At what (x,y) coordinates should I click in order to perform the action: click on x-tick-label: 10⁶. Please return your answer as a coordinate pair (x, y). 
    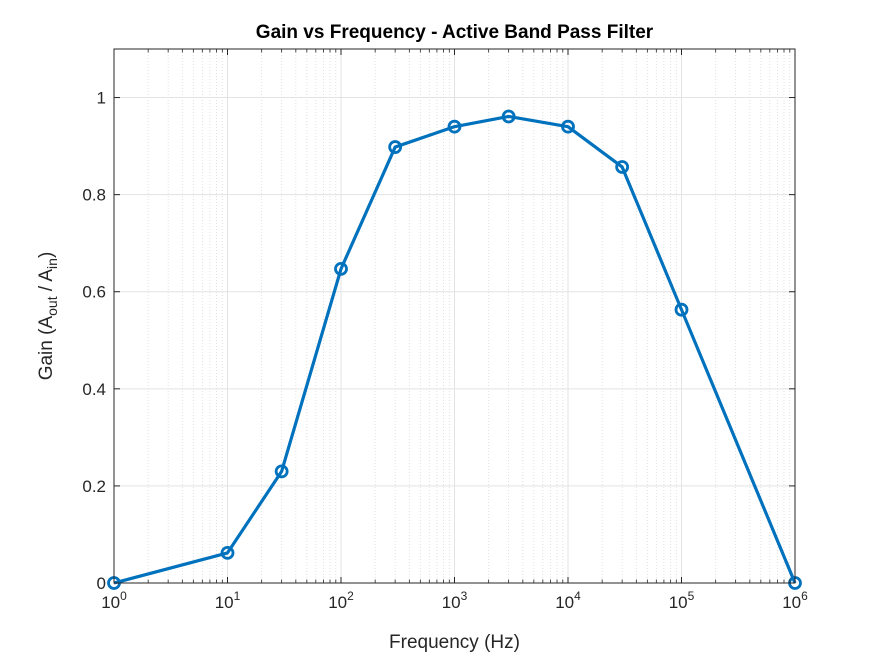
    Looking at the image, I should click on (795, 600).